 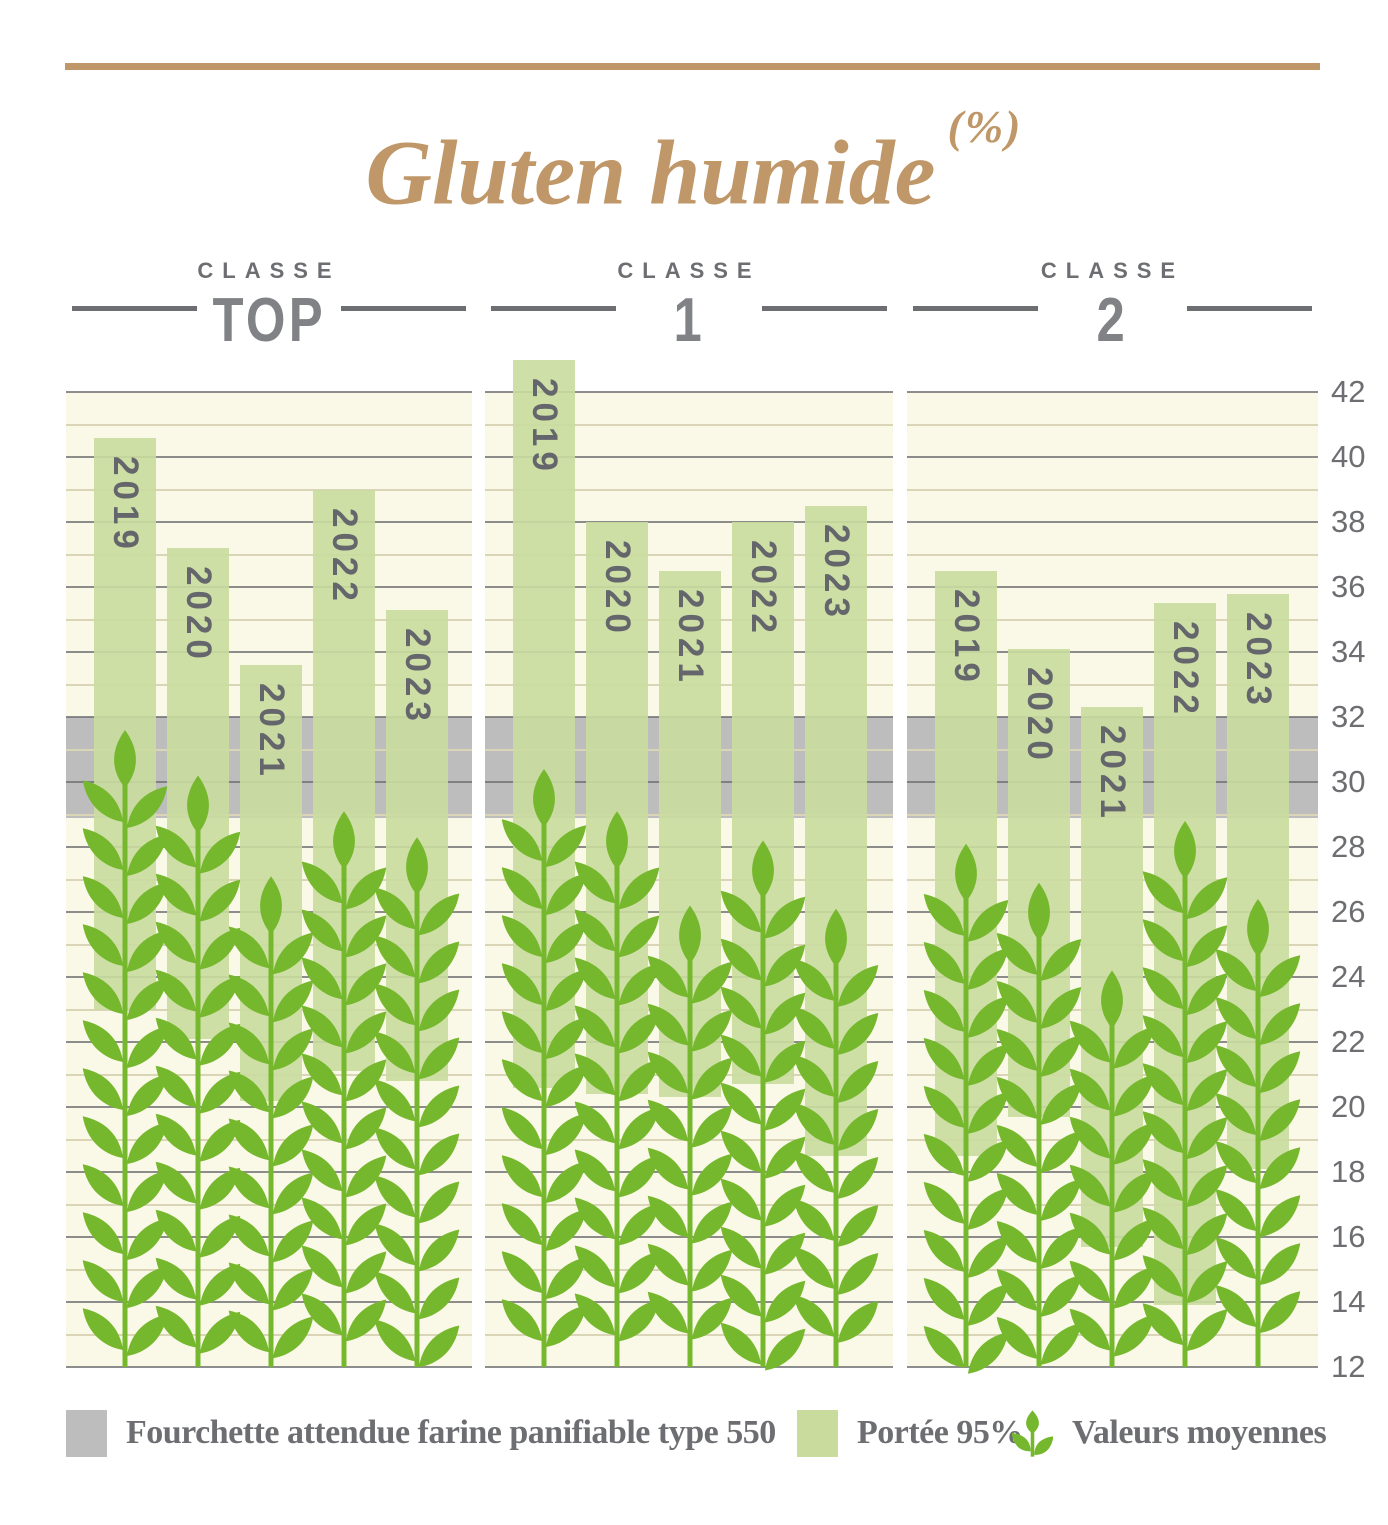 I want to click on y-axis-tick-label: 14, so click(x=1348, y=1301).